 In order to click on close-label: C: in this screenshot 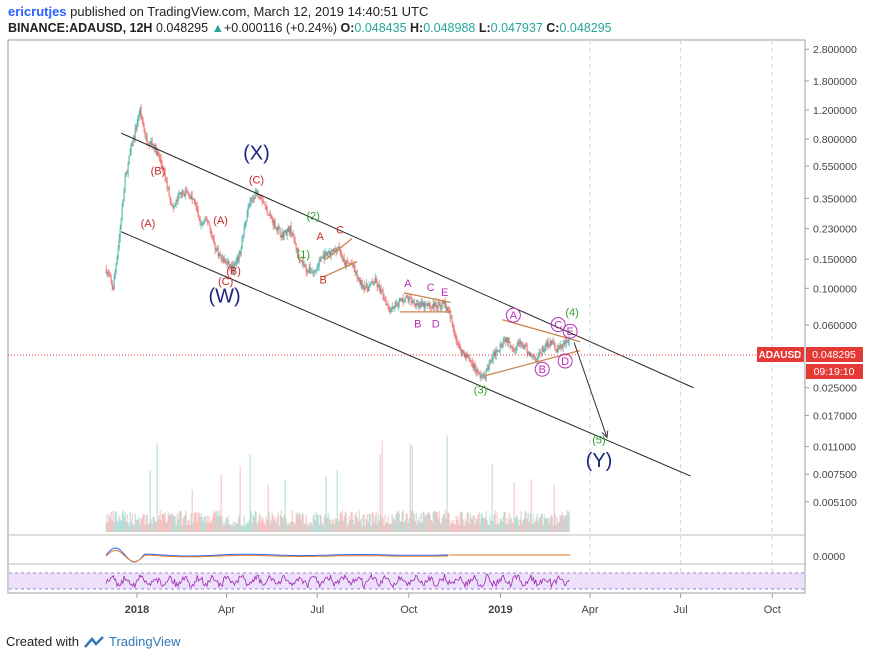, I will do `click(553, 28)`.